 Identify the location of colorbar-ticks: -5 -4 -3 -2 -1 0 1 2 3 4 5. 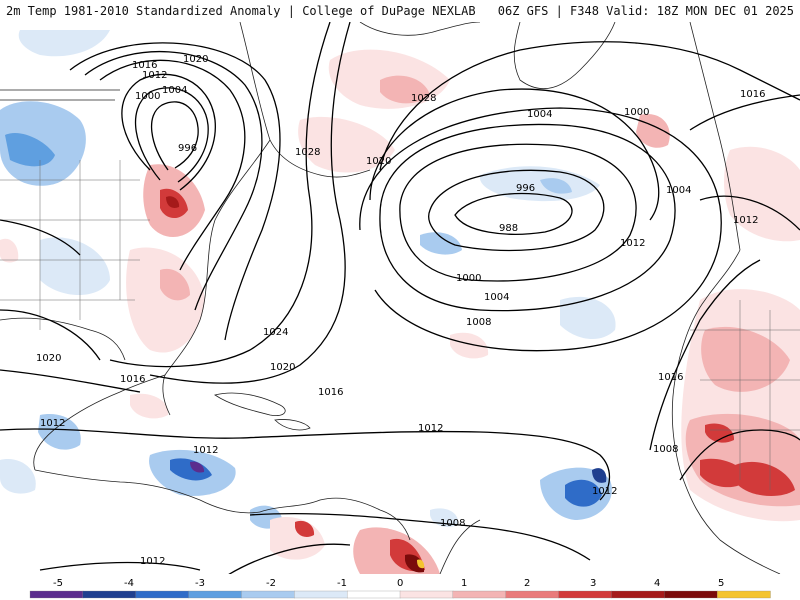
(388, 583).